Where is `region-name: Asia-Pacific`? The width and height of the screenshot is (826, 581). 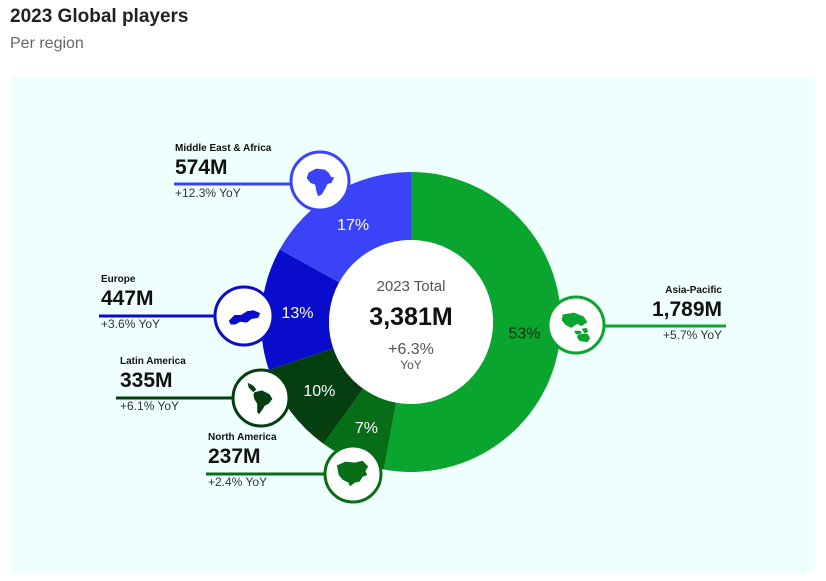
region-name: Asia-Pacific is located at coordinates (693, 290).